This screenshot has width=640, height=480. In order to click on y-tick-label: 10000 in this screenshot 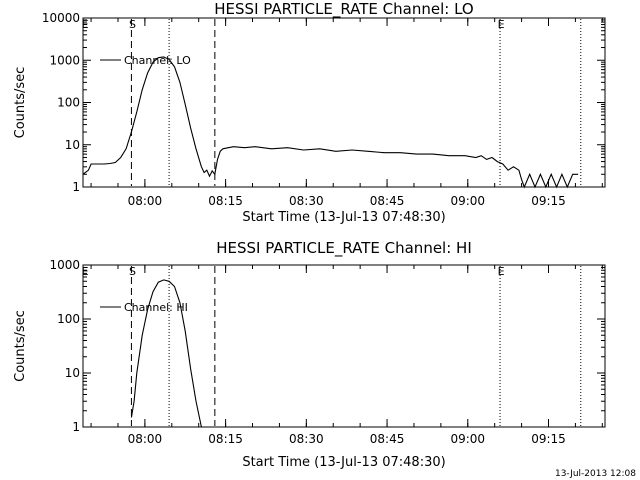, I will do `click(61, 18)`.